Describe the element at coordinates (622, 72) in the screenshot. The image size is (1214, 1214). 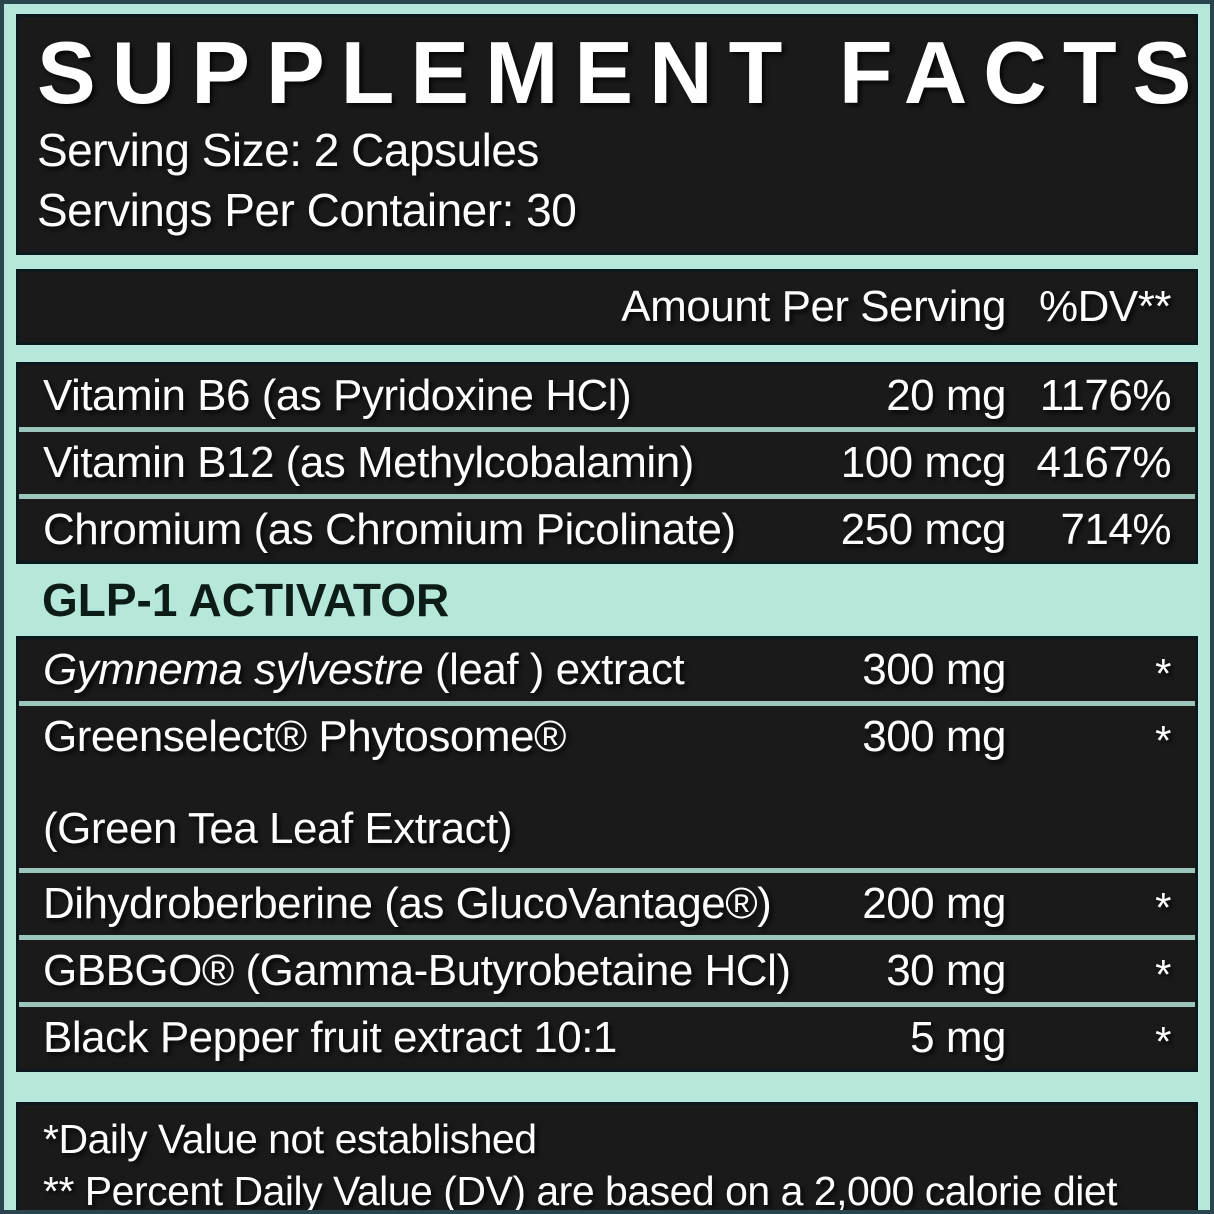
I see `page-title: SUPPLEMENT FACTS` at that location.